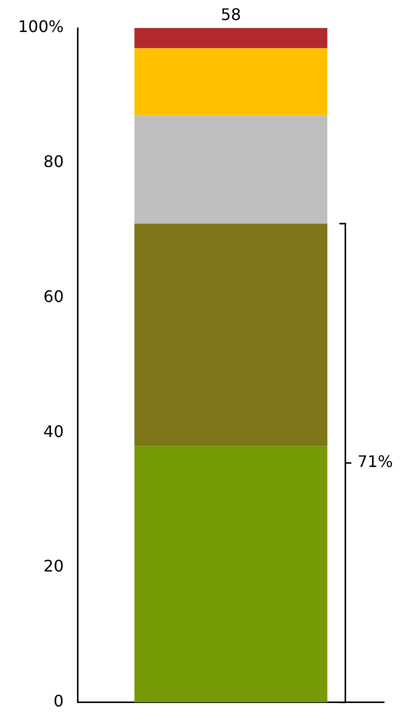  What do you see at coordinates (375, 462) in the screenshot?
I see `text: 71%` at bounding box center [375, 462].